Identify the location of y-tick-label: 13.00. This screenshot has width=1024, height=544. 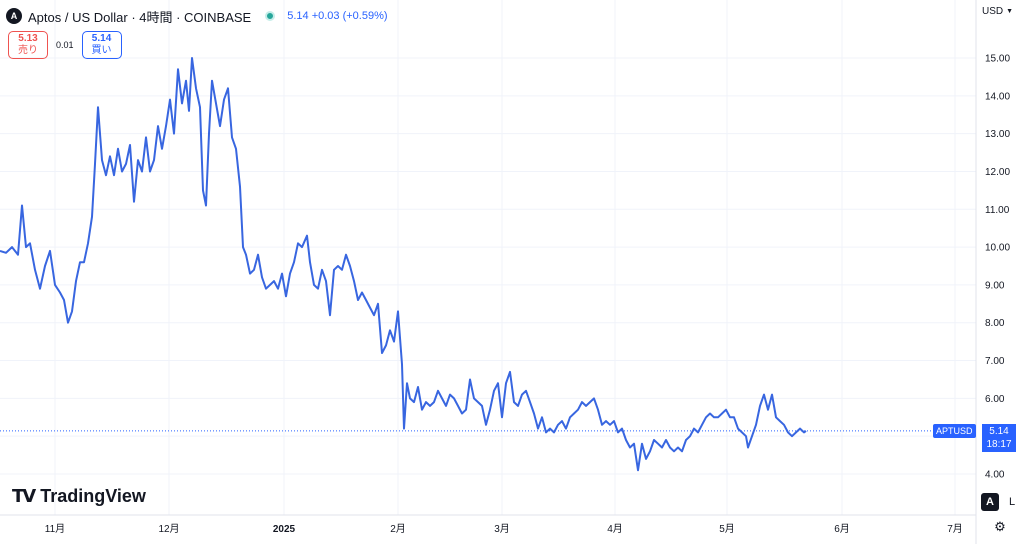
(997, 134).